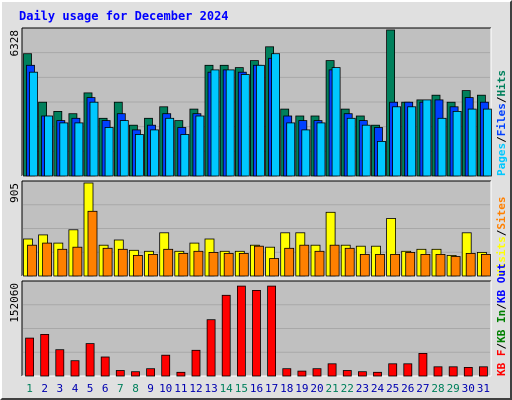 This screenshot has width=512, height=400. Describe the element at coordinates (501, 83) in the screenshot. I see `legend-entry: Hits` at that location.